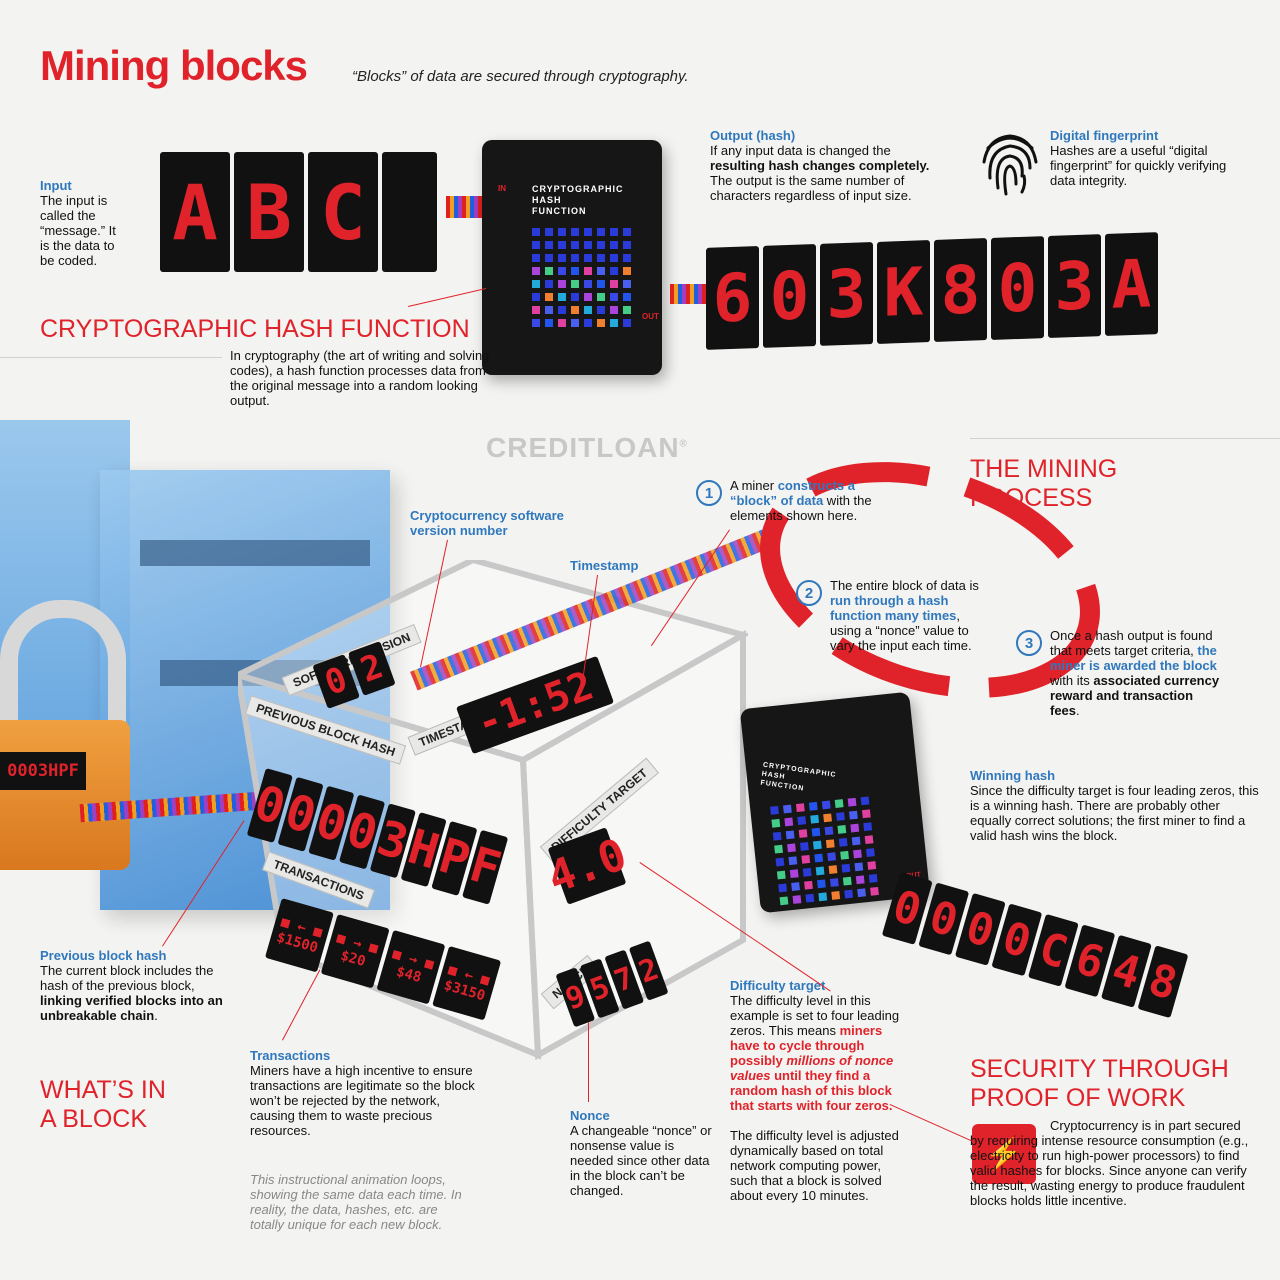 The width and height of the screenshot is (1280, 1280). I want to click on timestamp-annotation: Timestamp, so click(604, 565).